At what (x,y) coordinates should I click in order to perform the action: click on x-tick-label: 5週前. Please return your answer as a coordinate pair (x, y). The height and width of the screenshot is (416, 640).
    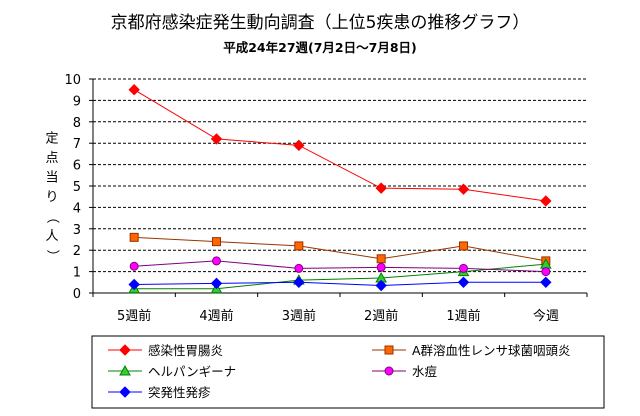
    Looking at the image, I should click on (134, 316).